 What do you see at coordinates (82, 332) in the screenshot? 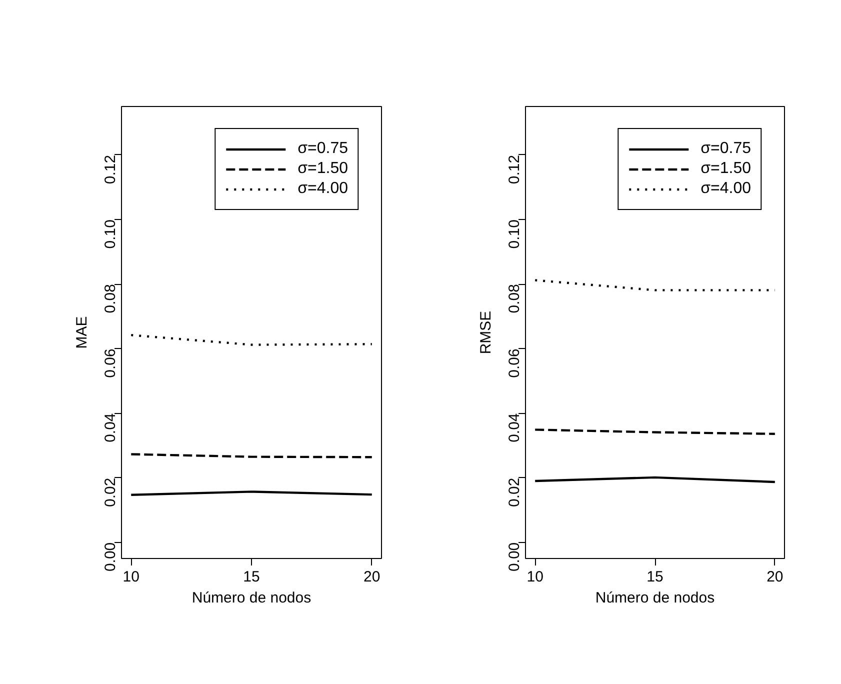
I see `y-axis-title: MAE` at bounding box center [82, 332].